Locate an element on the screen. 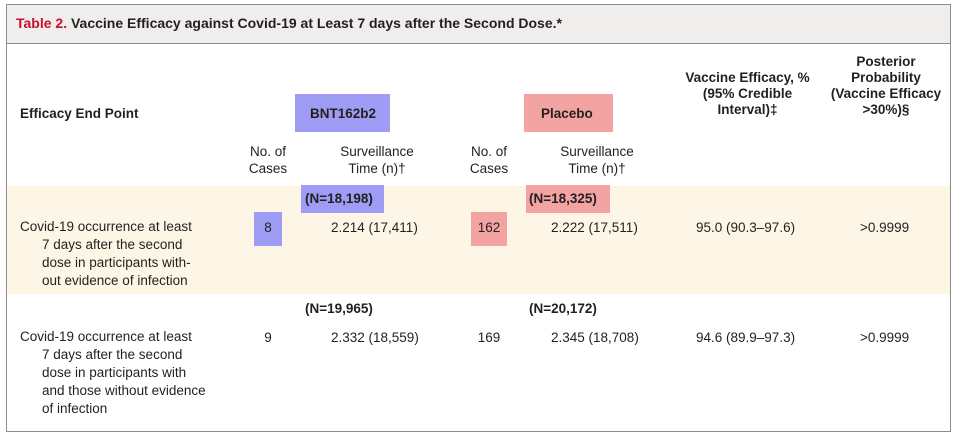 This screenshot has width=959, height=438. pp-line-2: Probability is located at coordinates (886, 77).